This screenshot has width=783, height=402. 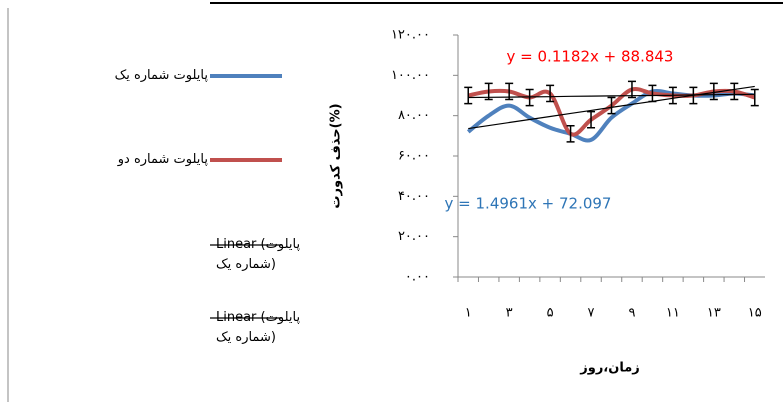 What do you see at coordinates (410, 75) in the screenshot?
I see `y-tick-label: ۱۰۰.۰۰` at bounding box center [410, 75].